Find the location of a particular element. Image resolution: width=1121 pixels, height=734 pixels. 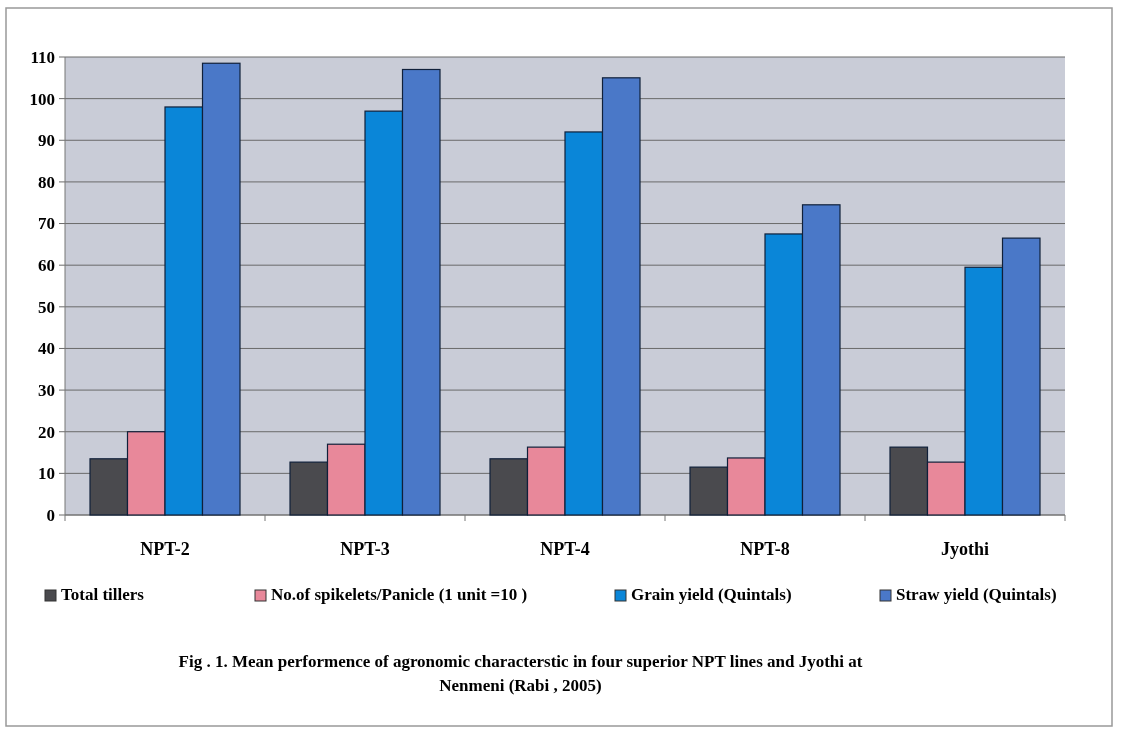

legend-label: Straw yield (Quintals) is located at coordinates (976, 594).